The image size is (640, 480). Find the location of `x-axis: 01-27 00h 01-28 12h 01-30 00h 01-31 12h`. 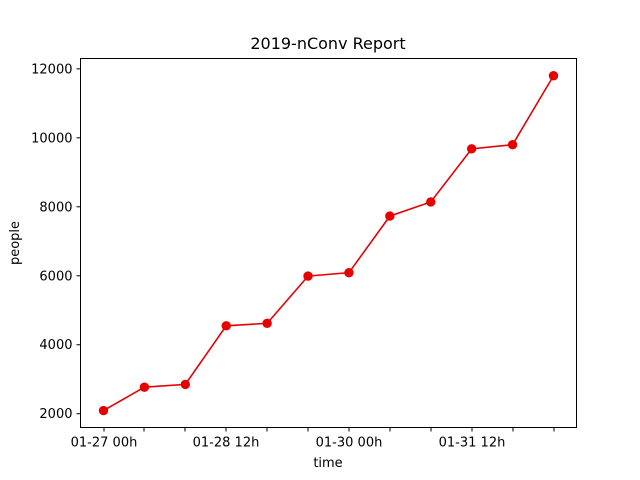

x-axis: 01-27 00h 01-28 12h 01-30 00h 01-31 12h is located at coordinates (313, 439).